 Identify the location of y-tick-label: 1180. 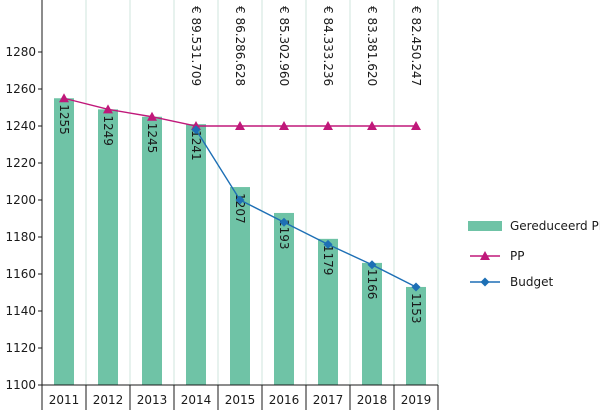
(20, 237).